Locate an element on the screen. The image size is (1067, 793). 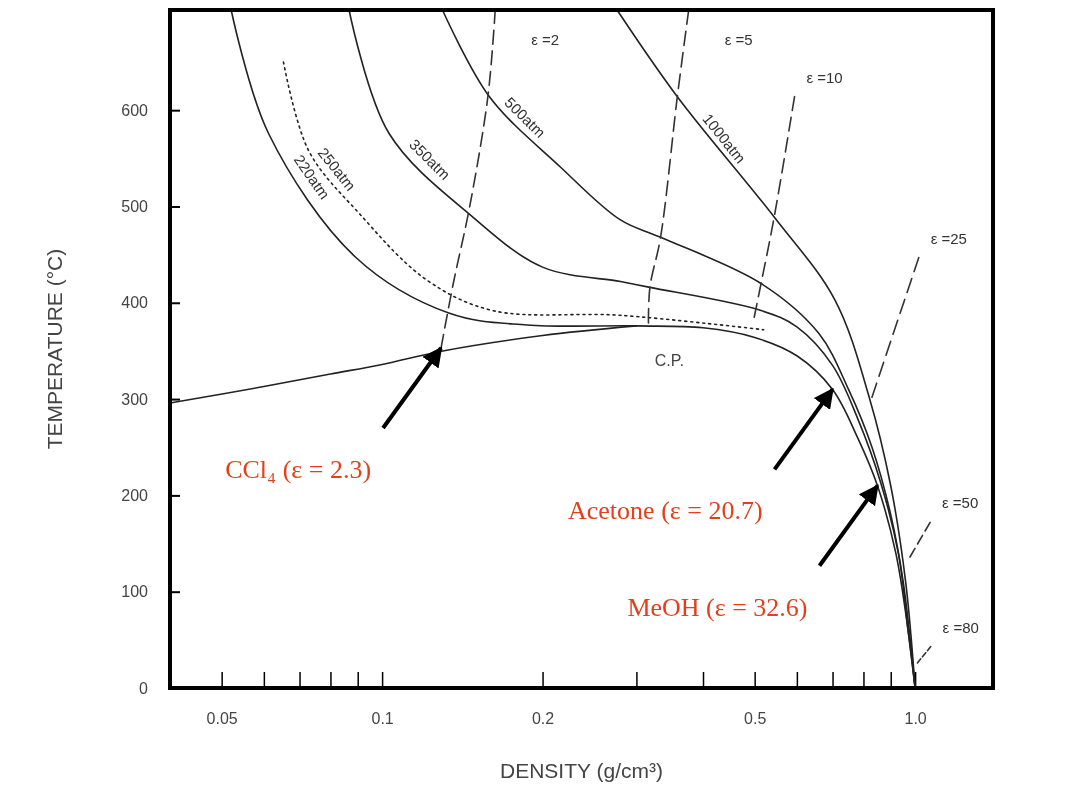
series-label: ε =80 is located at coordinates (960, 627).